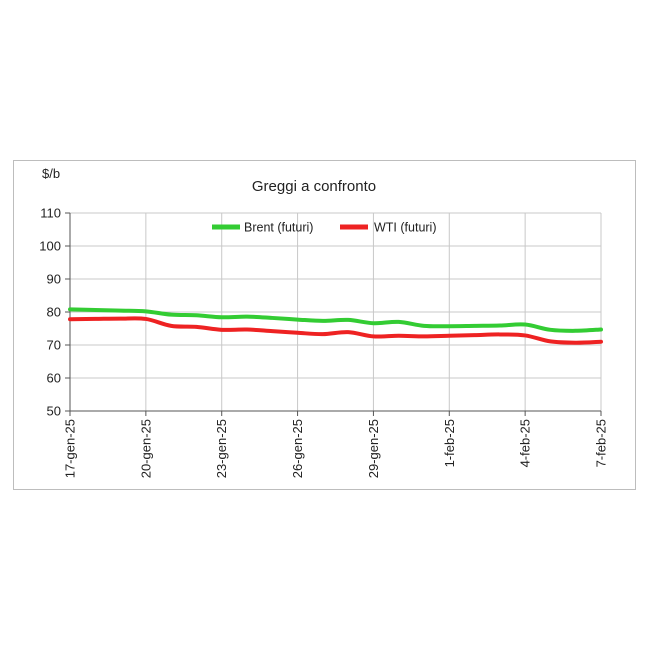 The height and width of the screenshot is (650, 650). Describe the element at coordinates (54, 279) in the screenshot. I see `y-tick-label: 90` at that location.